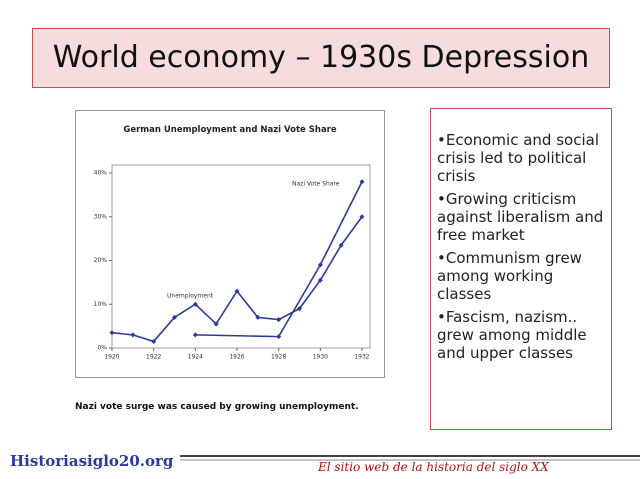 This screenshot has height=479, width=640. Describe the element at coordinates (509, 276) in the screenshot. I see `bullet: •Communism grew among working classes` at that location.